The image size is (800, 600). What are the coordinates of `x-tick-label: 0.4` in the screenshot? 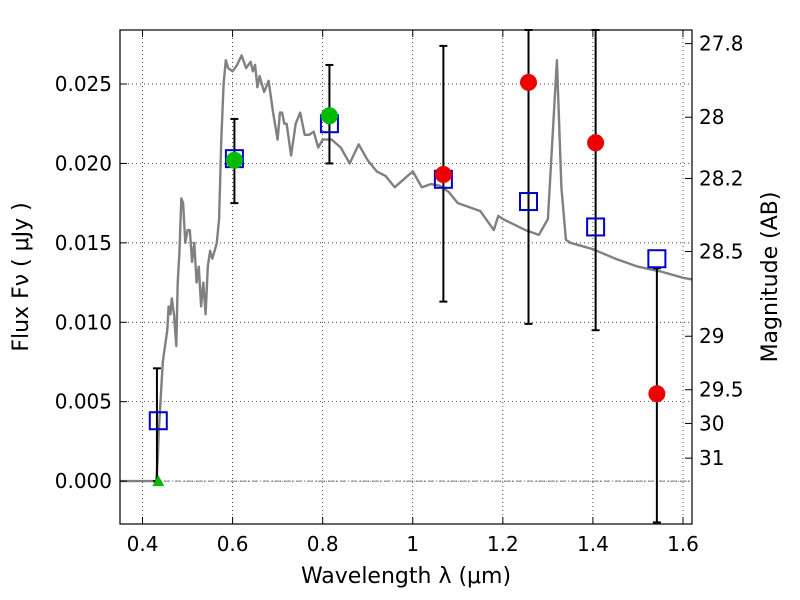 It's located at (143, 544).